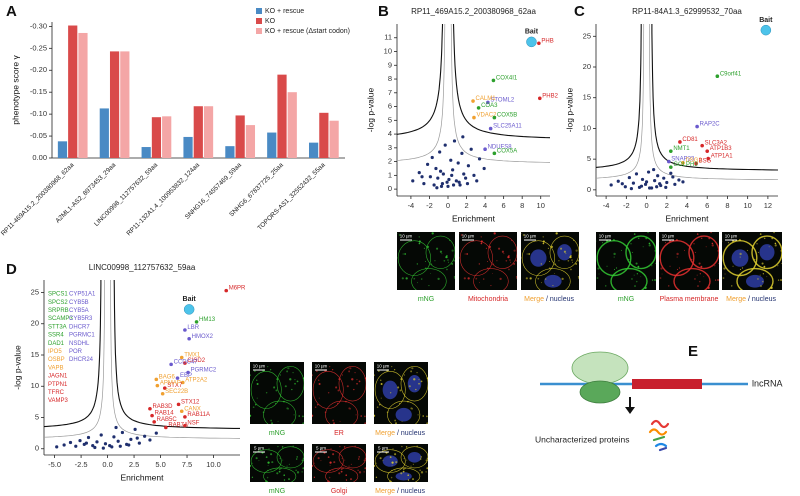 The height and width of the screenshot is (496, 800). Describe the element at coordinates (661, 445) in the screenshot. I see `helix` at that location.